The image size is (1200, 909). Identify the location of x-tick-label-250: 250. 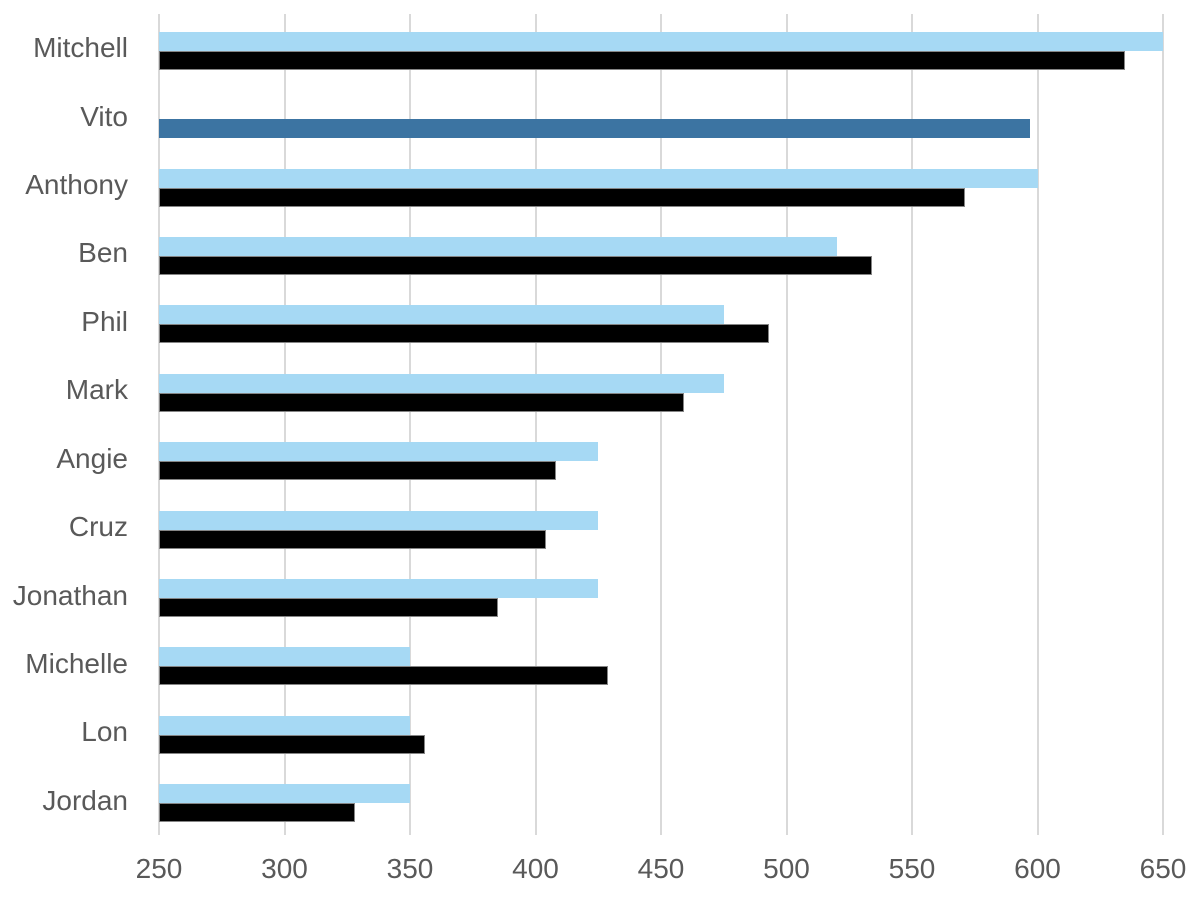
(159, 868).